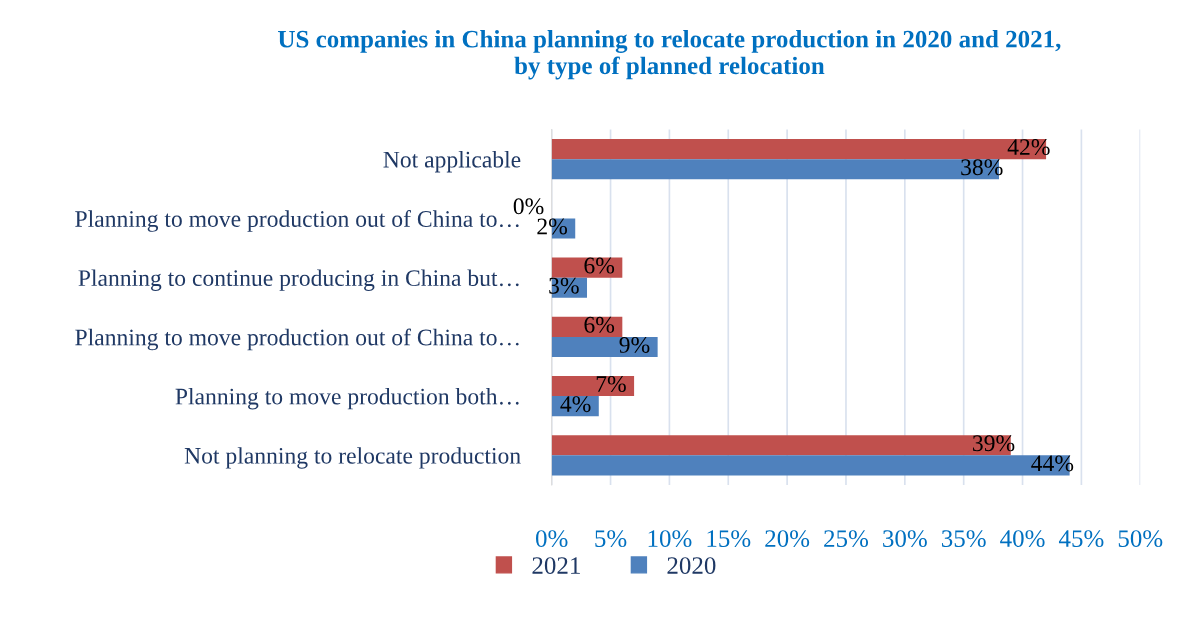  What do you see at coordinates (691, 565) in the screenshot?
I see `legend-label: 2020` at bounding box center [691, 565].